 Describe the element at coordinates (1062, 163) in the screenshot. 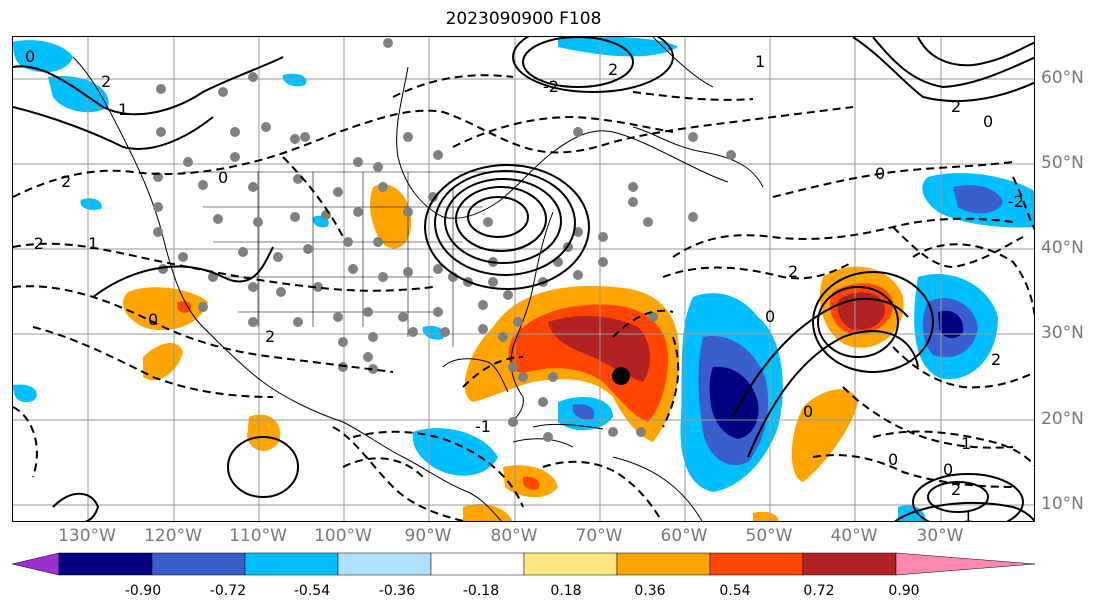

I see `lat-label: 50°N` at that location.